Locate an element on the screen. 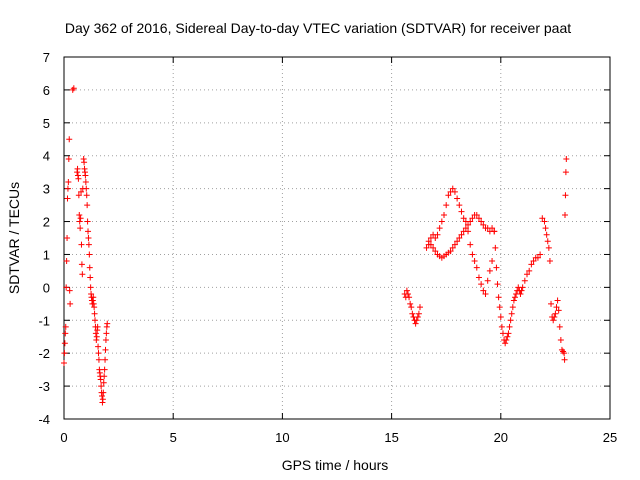 This screenshot has width=640, height=480. x-axis-label: GPS time / hours is located at coordinates (335, 465).